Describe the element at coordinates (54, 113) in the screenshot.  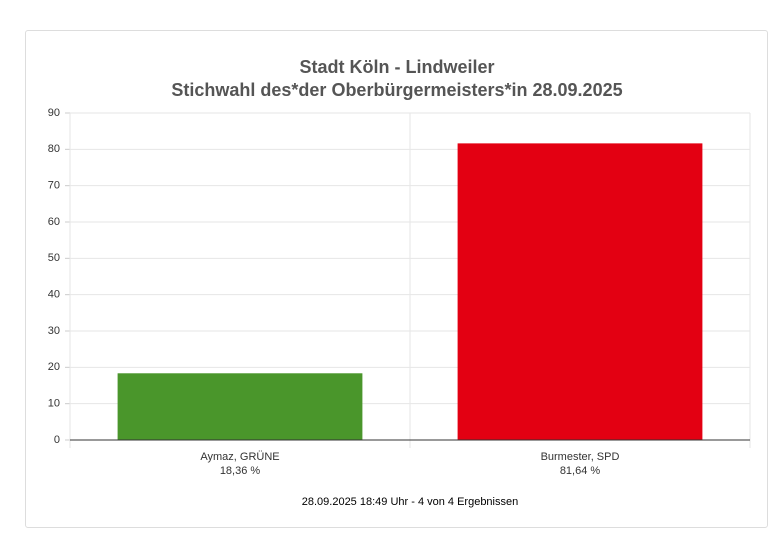
I see `y-tick-label: 90` at that location.